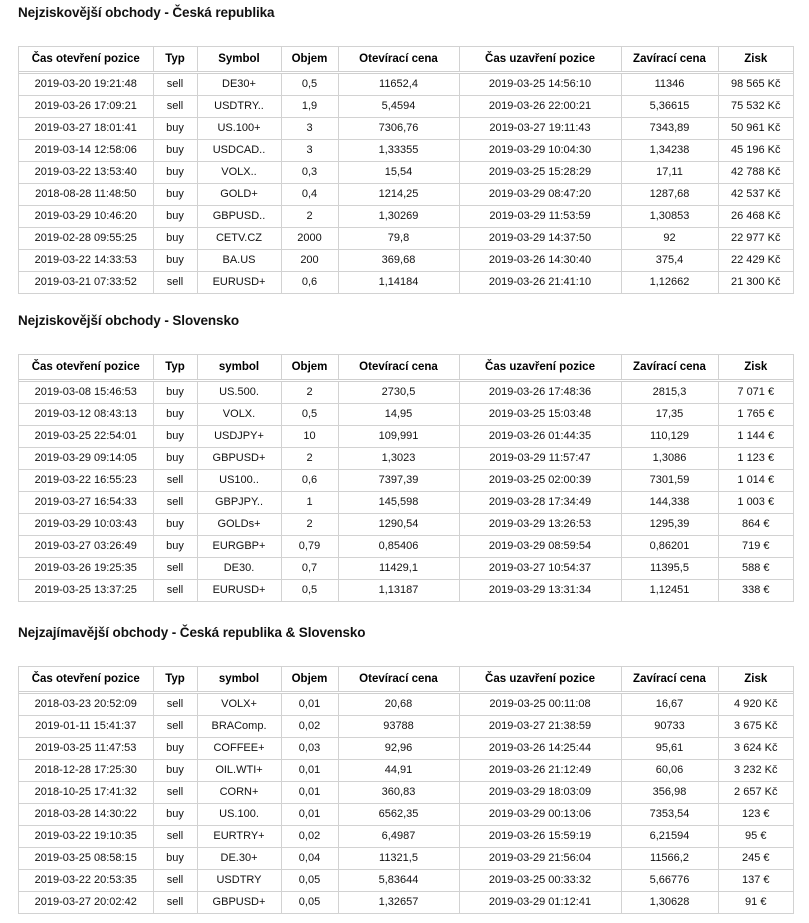  What do you see at coordinates (540, 748) in the screenshot?
I see `cell-close-time: 2019-03-26 14:25:44` at bounding box center [540, 748].